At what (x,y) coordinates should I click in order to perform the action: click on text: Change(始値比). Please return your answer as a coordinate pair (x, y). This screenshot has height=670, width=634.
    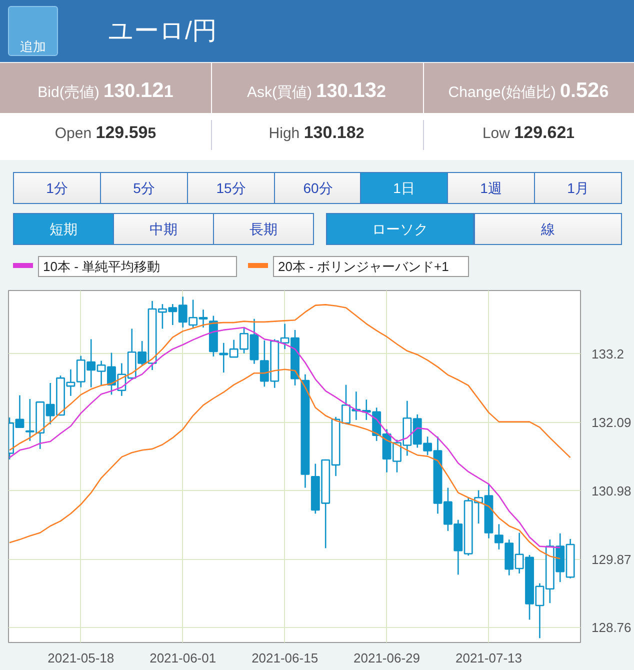
    Looking at the image, I should click on (502, 92).